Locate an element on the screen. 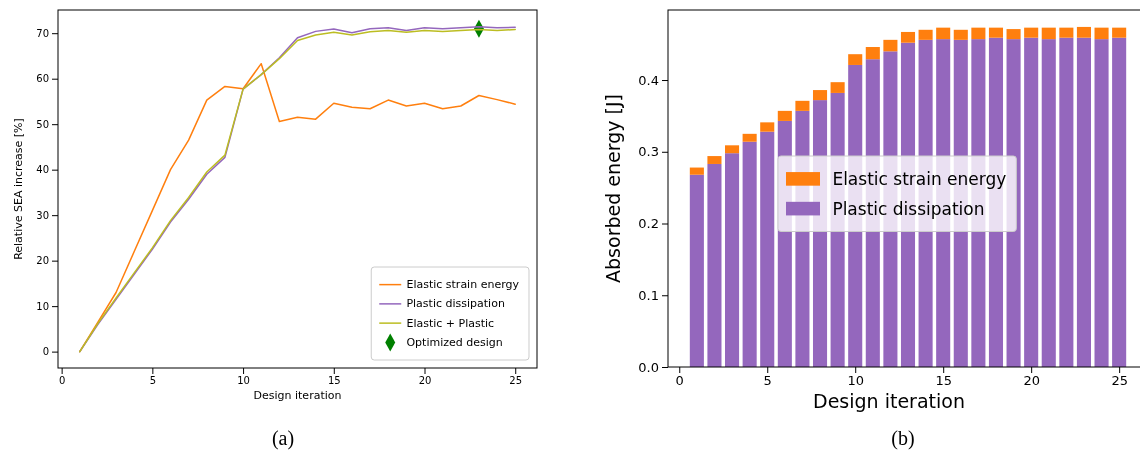 The image size is (1140, 457). y-axis-title: Relative SEA increase [%] is located at coordinates (18, 189).